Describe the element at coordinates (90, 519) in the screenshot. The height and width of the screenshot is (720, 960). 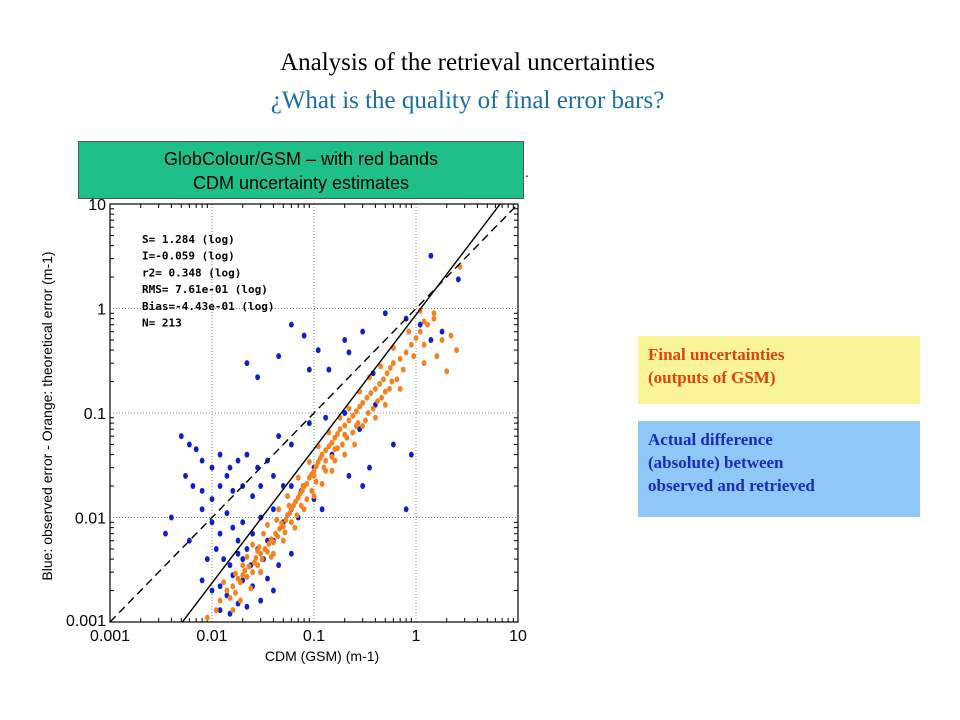
I see `y-tick-label: 0.01` at that location.